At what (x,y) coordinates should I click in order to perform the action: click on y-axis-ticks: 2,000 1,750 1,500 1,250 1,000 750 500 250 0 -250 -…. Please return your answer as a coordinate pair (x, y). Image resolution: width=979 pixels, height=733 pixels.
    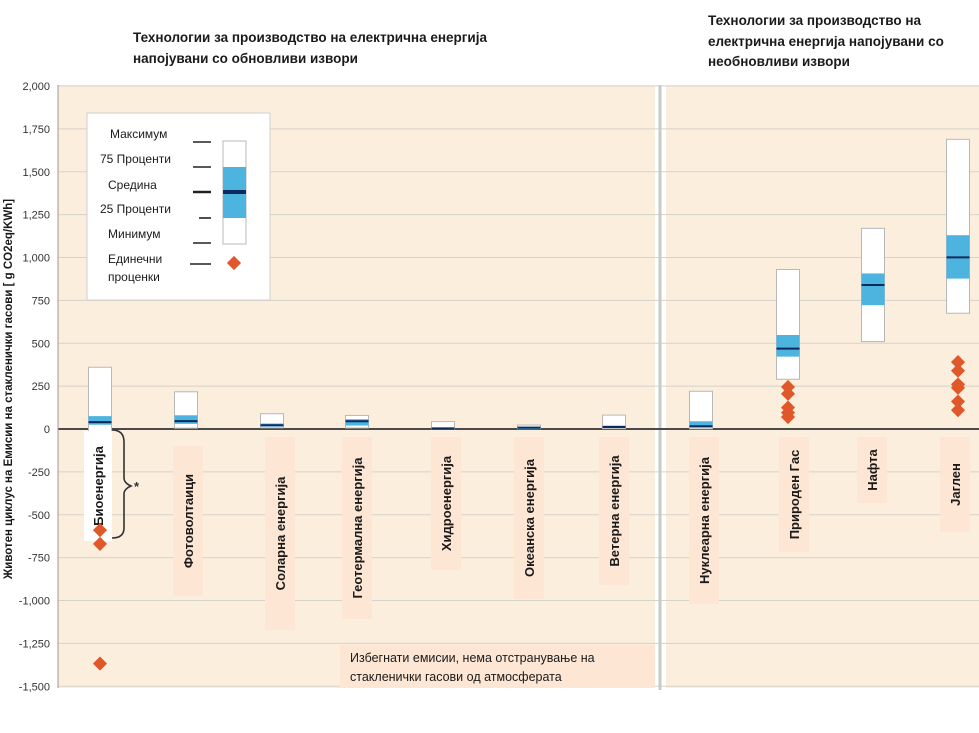
    Looking at the image, I should click on (34, 387).